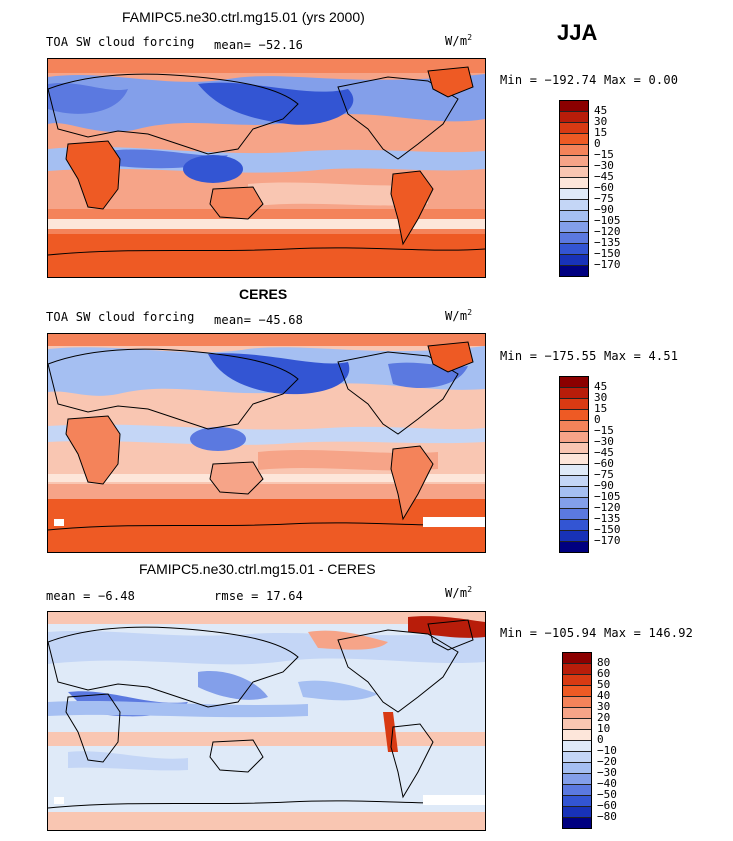 The image size is (733, 841). Describe the element at coordinates (259, 45) in the screenshot. I see `panel1-mean: mean= −52.16` at that location.